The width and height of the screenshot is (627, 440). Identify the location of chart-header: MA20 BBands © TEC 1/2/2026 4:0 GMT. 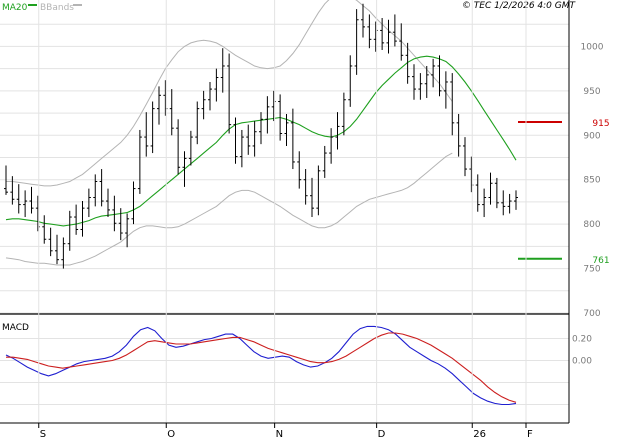
(289, 7).